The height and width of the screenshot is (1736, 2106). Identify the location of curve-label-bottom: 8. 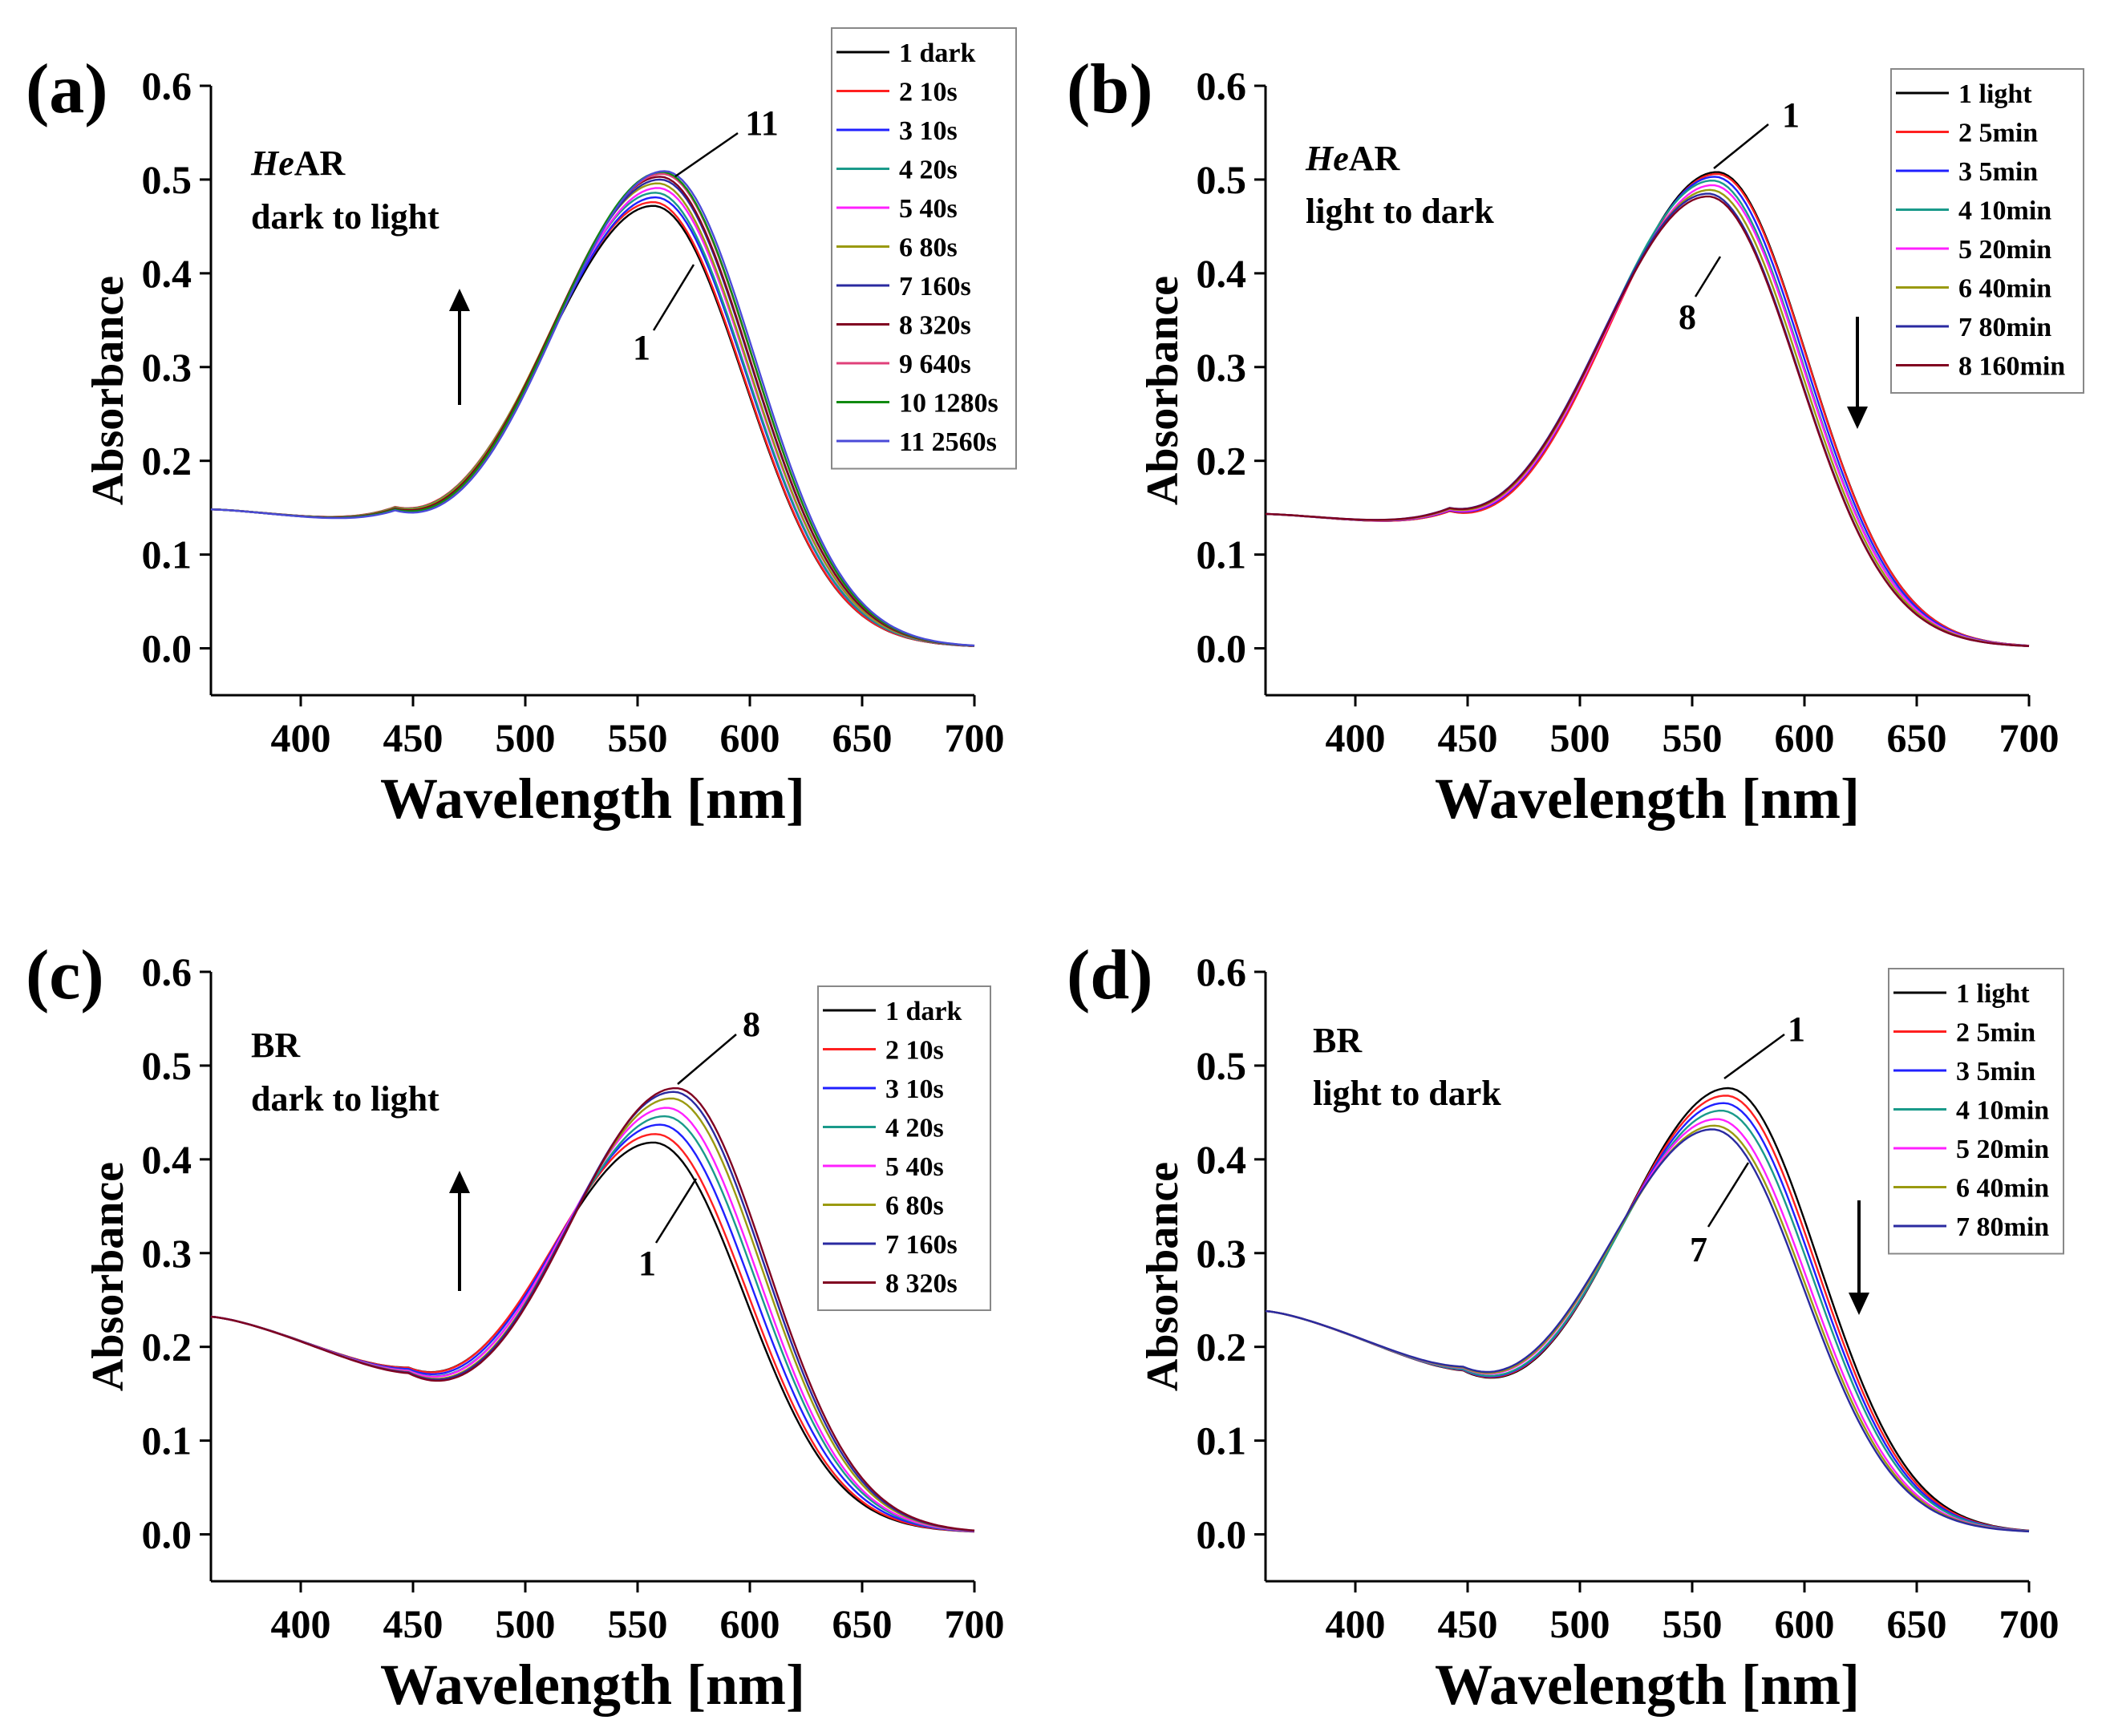
(1687, 317).